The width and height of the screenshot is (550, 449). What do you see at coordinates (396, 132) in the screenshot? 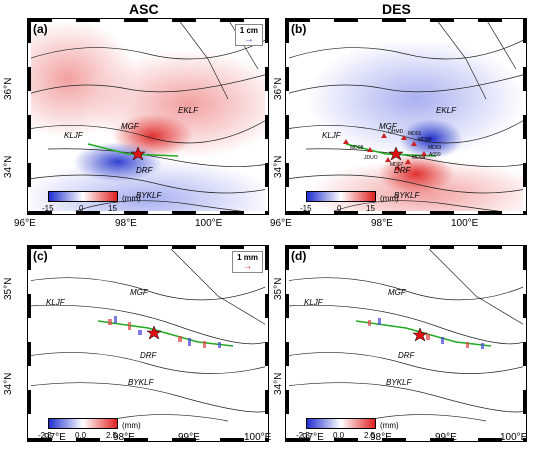
I see `station-label: QHMD` at bounding box center [396, 132].